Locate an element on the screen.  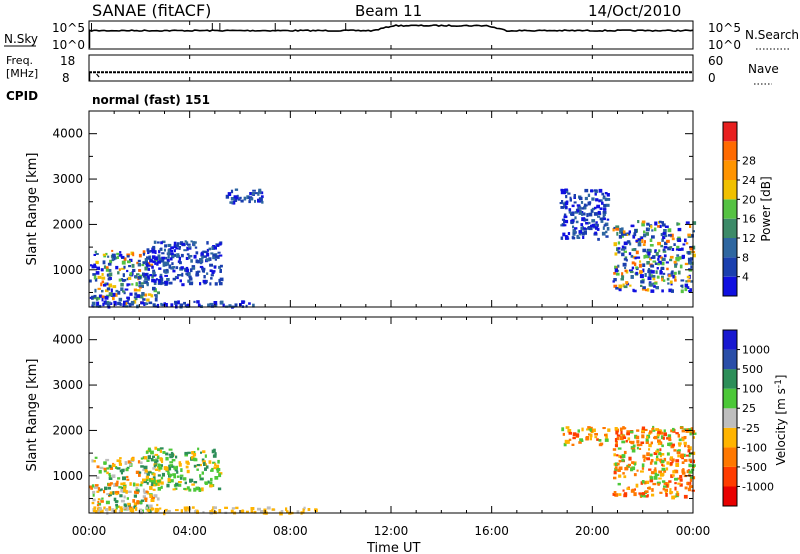
colorbar-segment is located at coordinates (730, 476).